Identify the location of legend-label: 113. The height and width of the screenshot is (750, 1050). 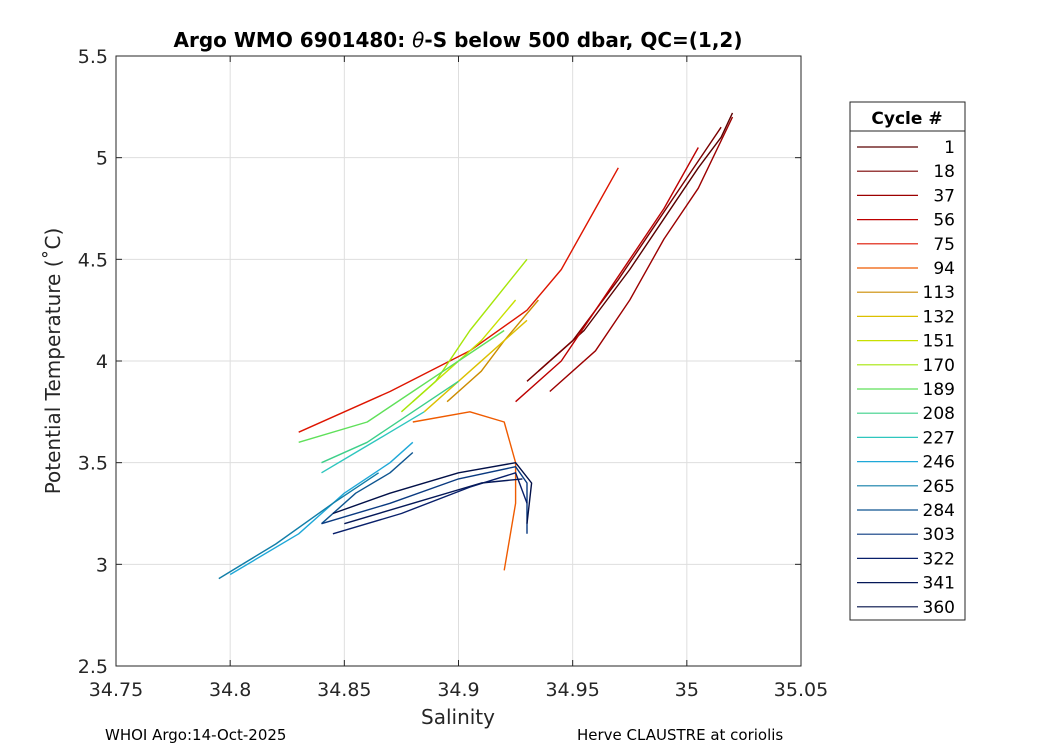
(939, 293).